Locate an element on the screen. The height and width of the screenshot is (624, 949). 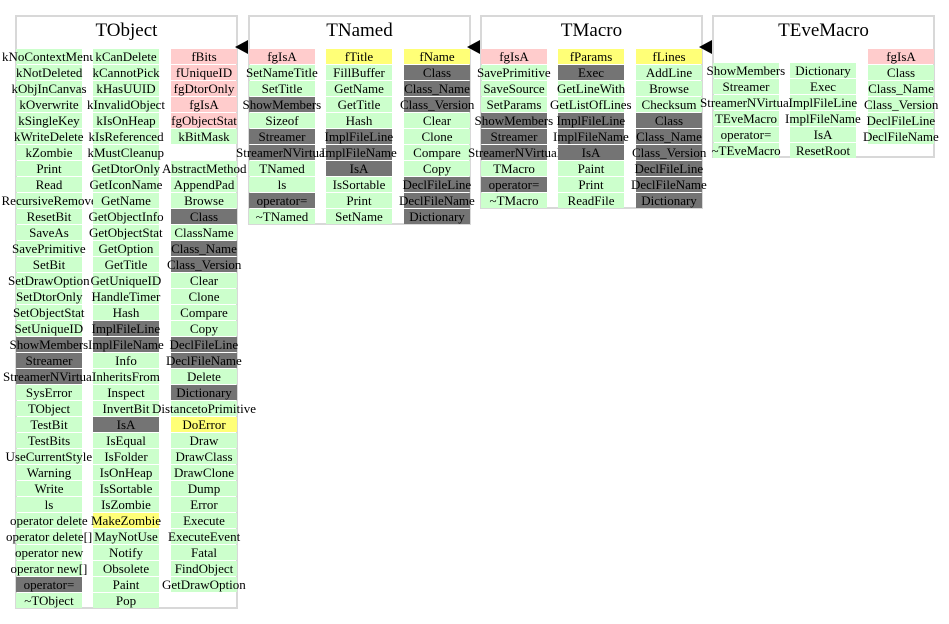
member-cell: fgDtorOnly is located at coordinates (204, 88).